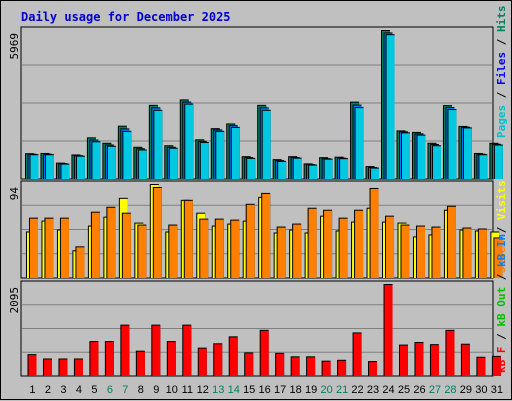  Describe the element at coordinates (63, 390) in the screenshot. I see `day-label: 3` at that location.